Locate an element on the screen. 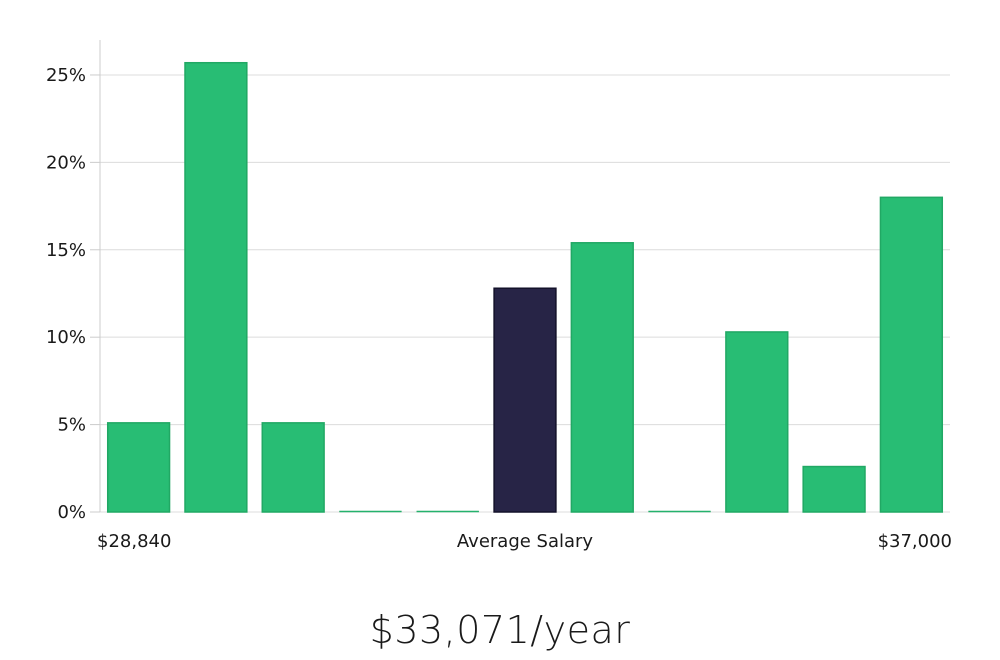 Image resolution: width=1000 pixels, height=660 pixels. bar-average-salary is located at coordinates (525, 400).